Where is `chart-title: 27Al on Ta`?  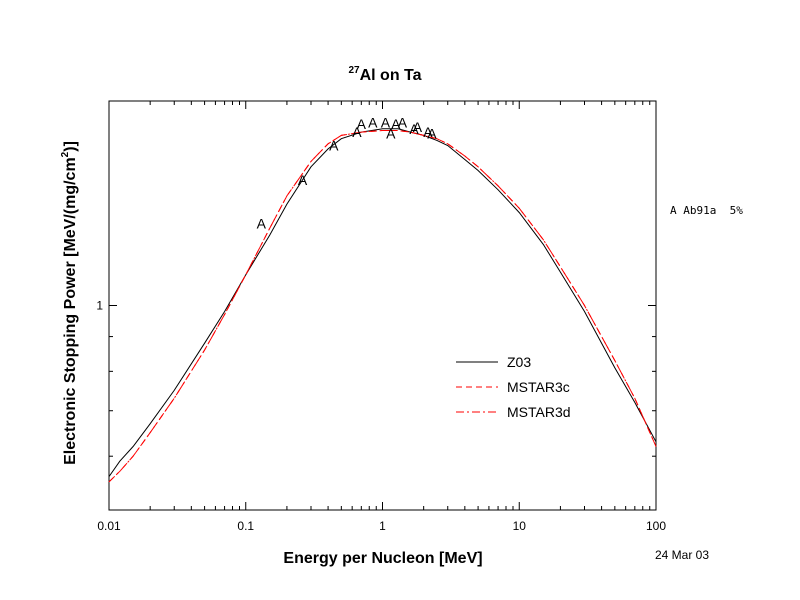
chart-title: 27Al on Ta is located at coordinates (384, 74).